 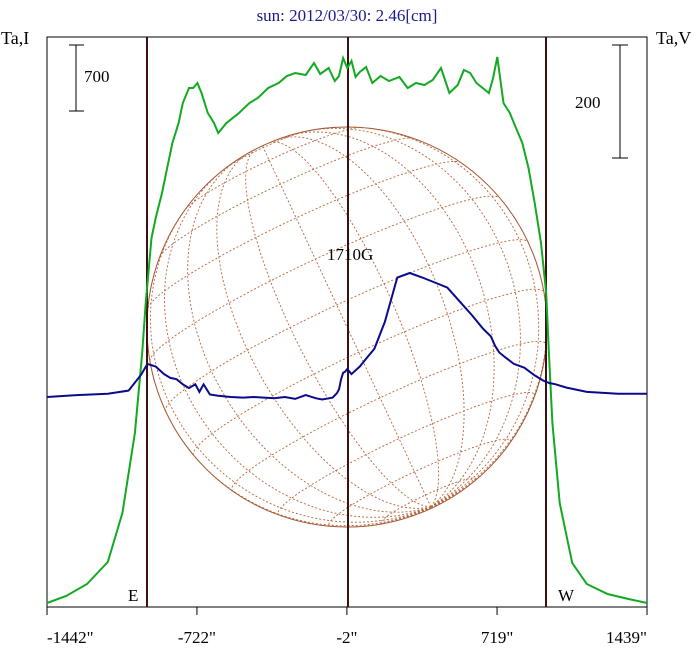 What do you see at coordinates (133, 595) in the screenshot?
I see `east-limb-label: E` at bounding box center [133, 595].